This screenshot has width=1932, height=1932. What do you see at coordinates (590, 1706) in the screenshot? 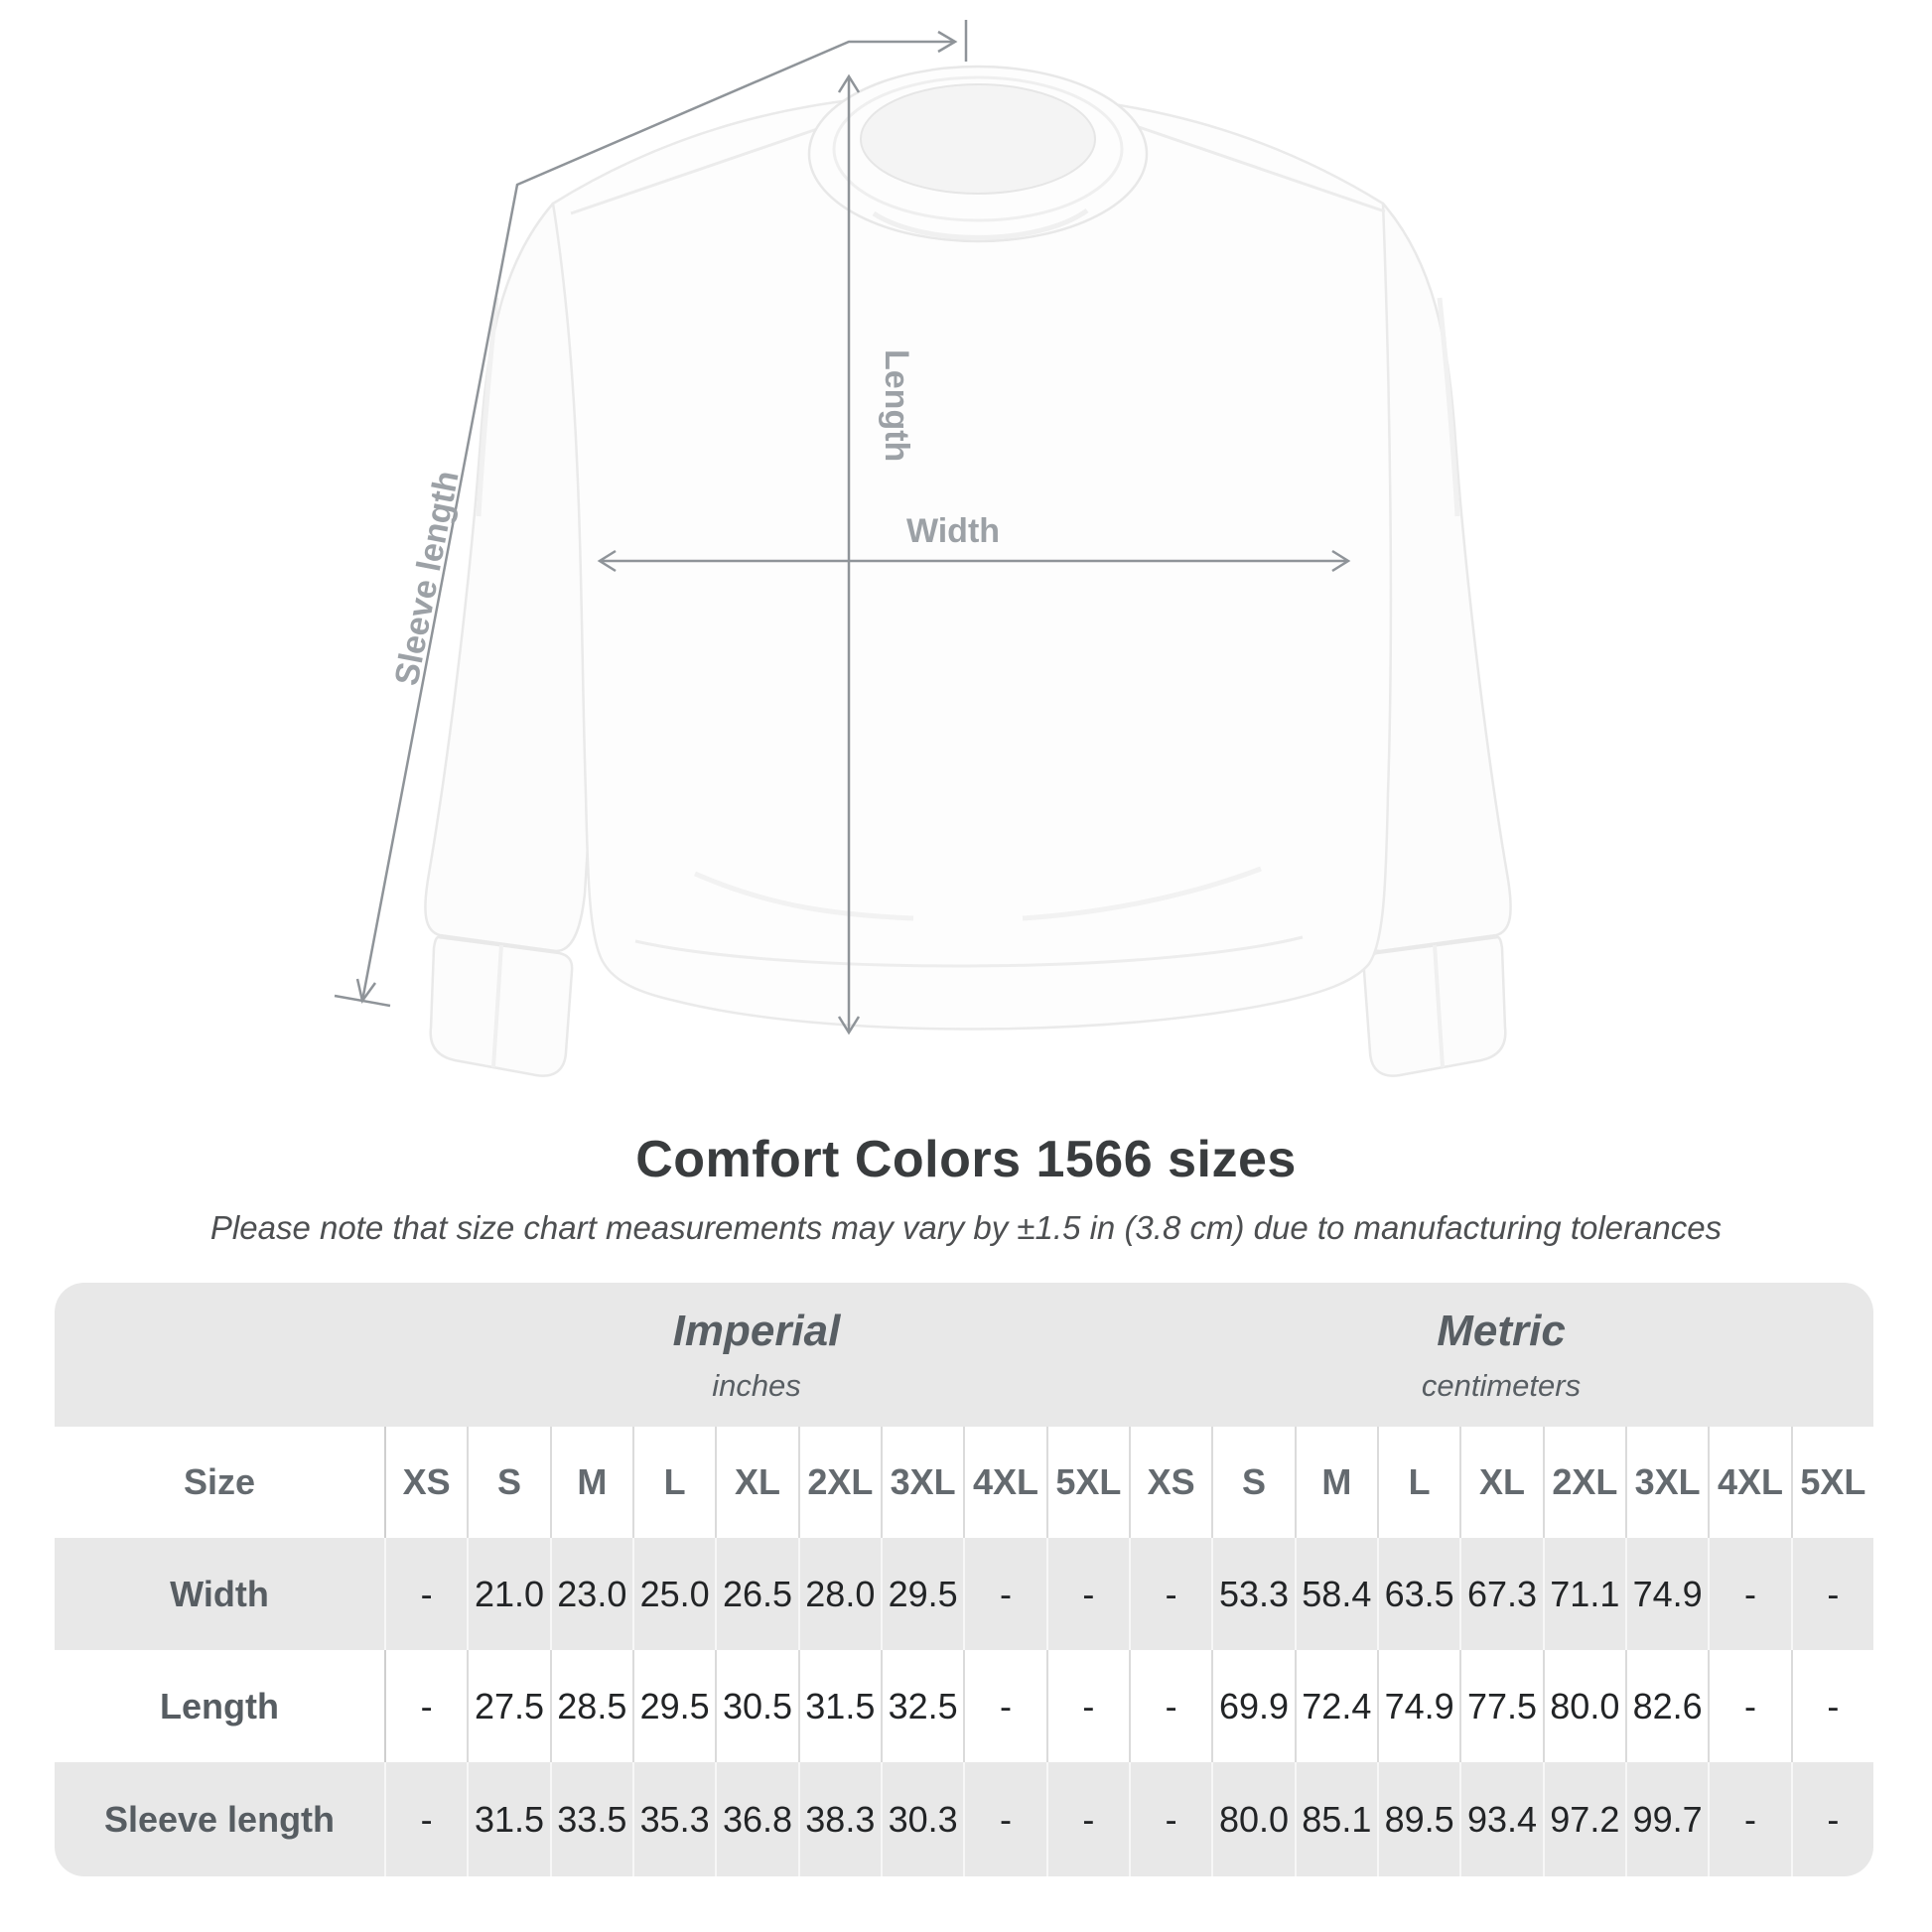
I see `value-cell: 28.5` at bounding box center [590, 1706].